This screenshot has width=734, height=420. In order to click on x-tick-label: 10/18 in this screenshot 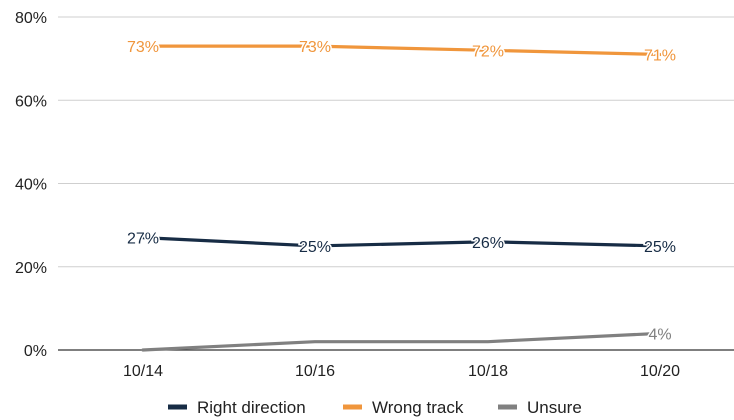, I will do `click(488, 371)`.